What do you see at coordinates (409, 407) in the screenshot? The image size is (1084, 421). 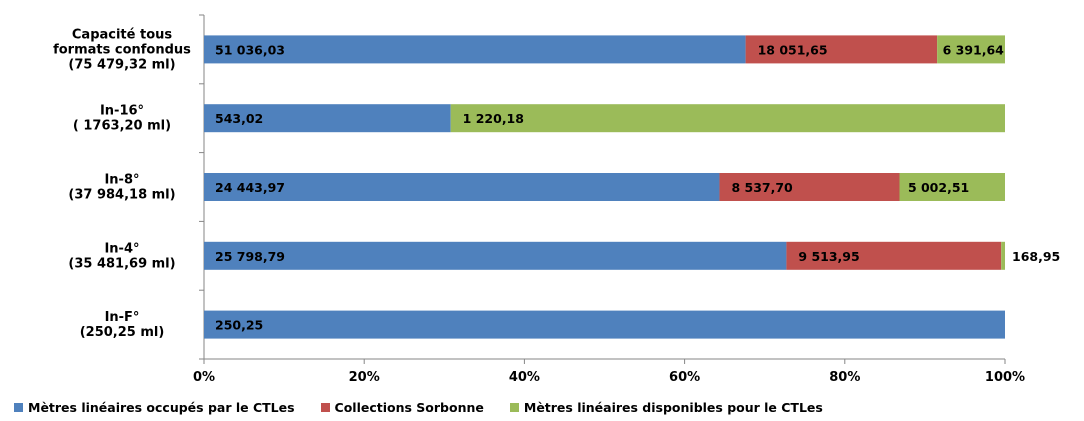 I see `legend-label-sorbonne: Collections Sorbonne` at bounding box center [409, 407].